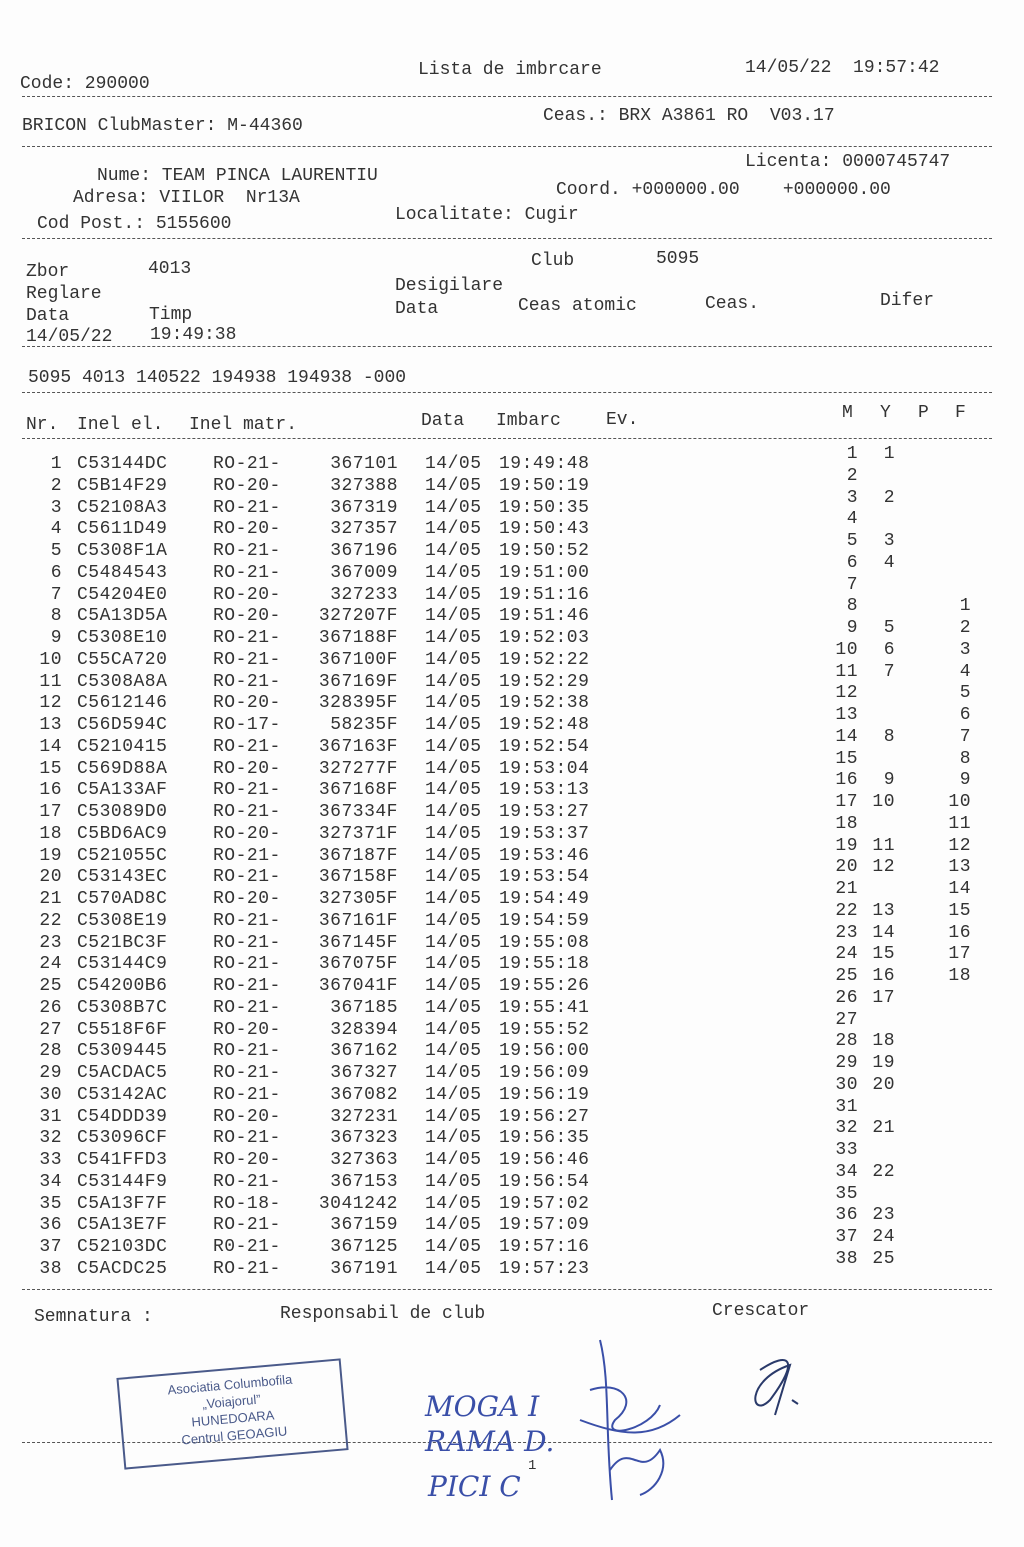 The width and height of the screenshot is (1024, 1547). I want to click on arrival-time: 19:56:27, so click(544, 1116).